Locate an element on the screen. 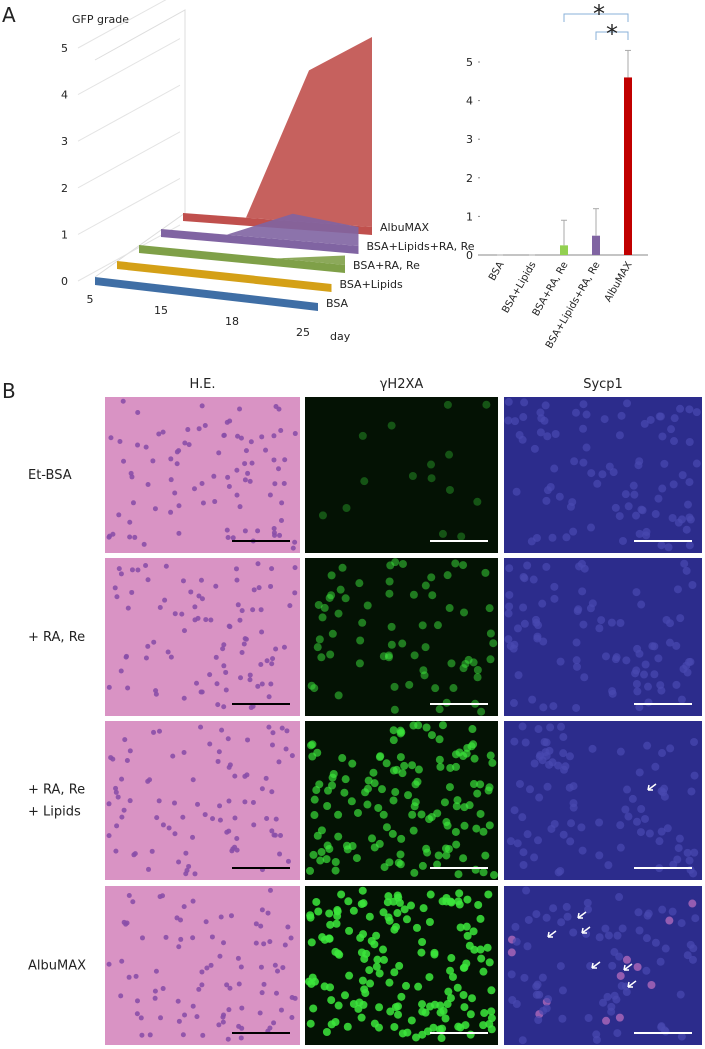  micrograph is located at coordinates (202, 475).